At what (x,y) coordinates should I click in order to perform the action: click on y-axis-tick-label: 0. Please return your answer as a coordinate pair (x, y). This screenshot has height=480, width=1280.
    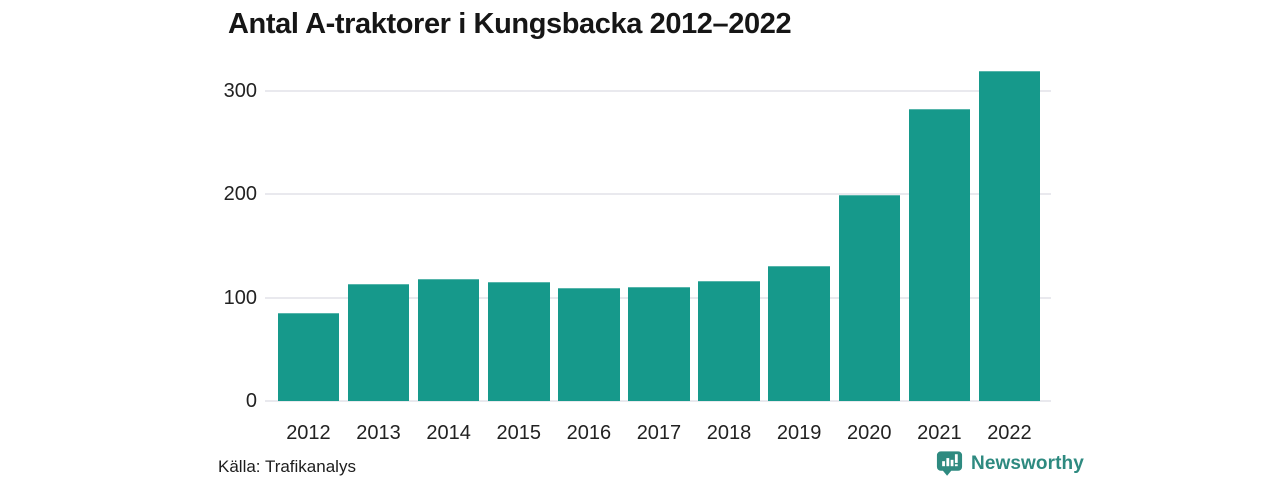
    Looking at the image, I should click on (251, 401).